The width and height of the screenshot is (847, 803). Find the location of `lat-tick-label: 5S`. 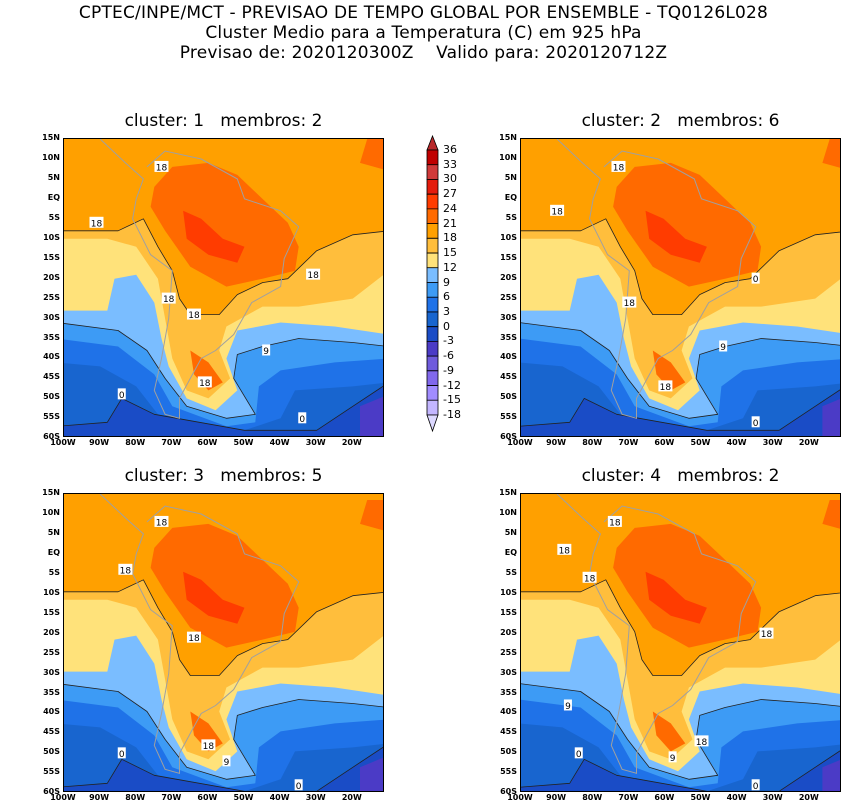

lat-tick-label: 5S is located at coordinates (511, 572).